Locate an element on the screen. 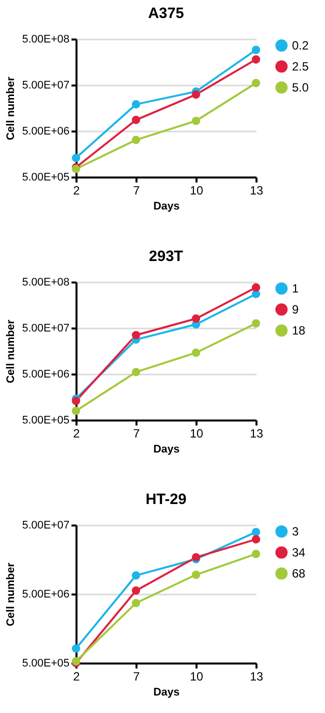  legend-label: 18 is located at coordinates (299, 331).